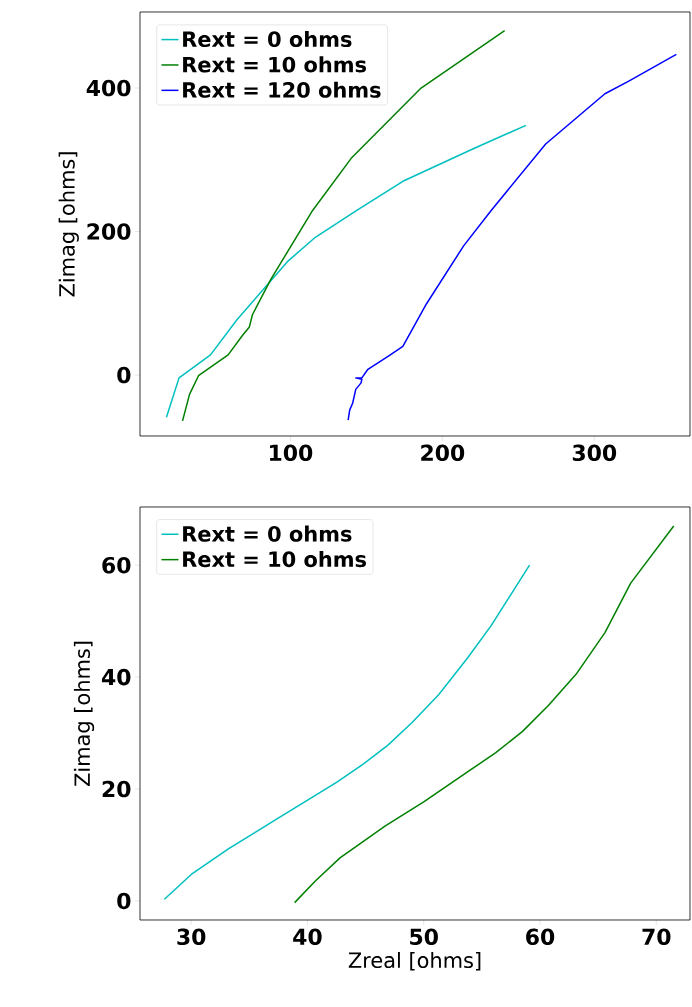 Image resolution: width=692 pixels, height=1007 pixels. Describe the element at coordinates (414, 961) in the screenshot. I see `x-axis-title: Zreal [ohms]` at that location.